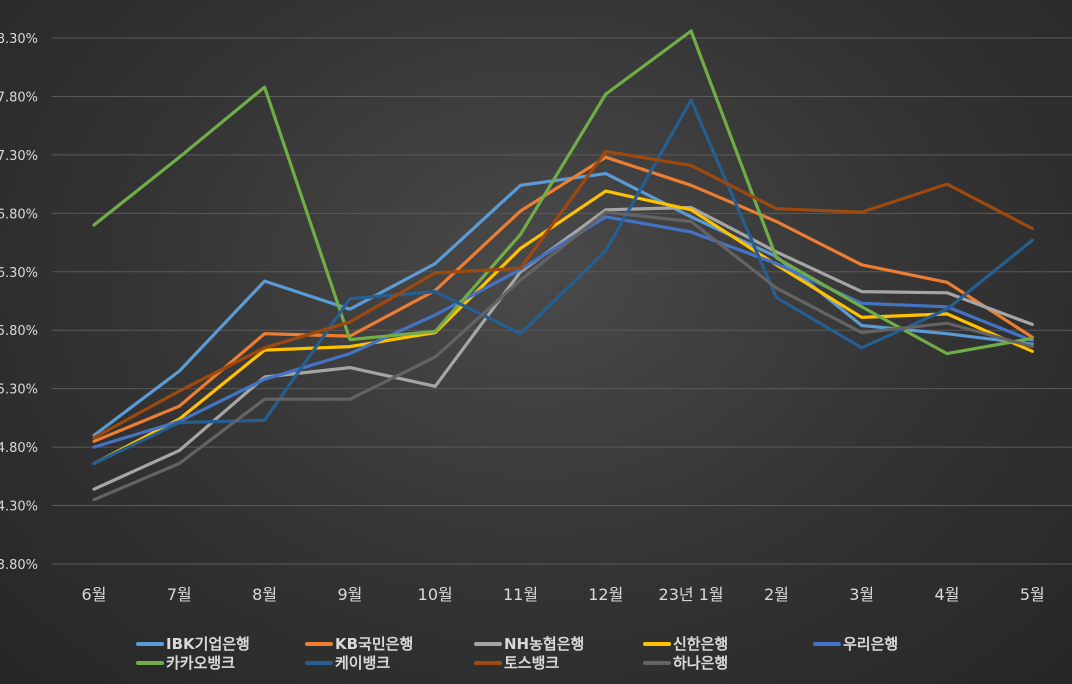  What do you see at coordinates (19, 331) in the screenshot?
I see `y-tick-label: 5.80%` at bounding box center [19, 331].